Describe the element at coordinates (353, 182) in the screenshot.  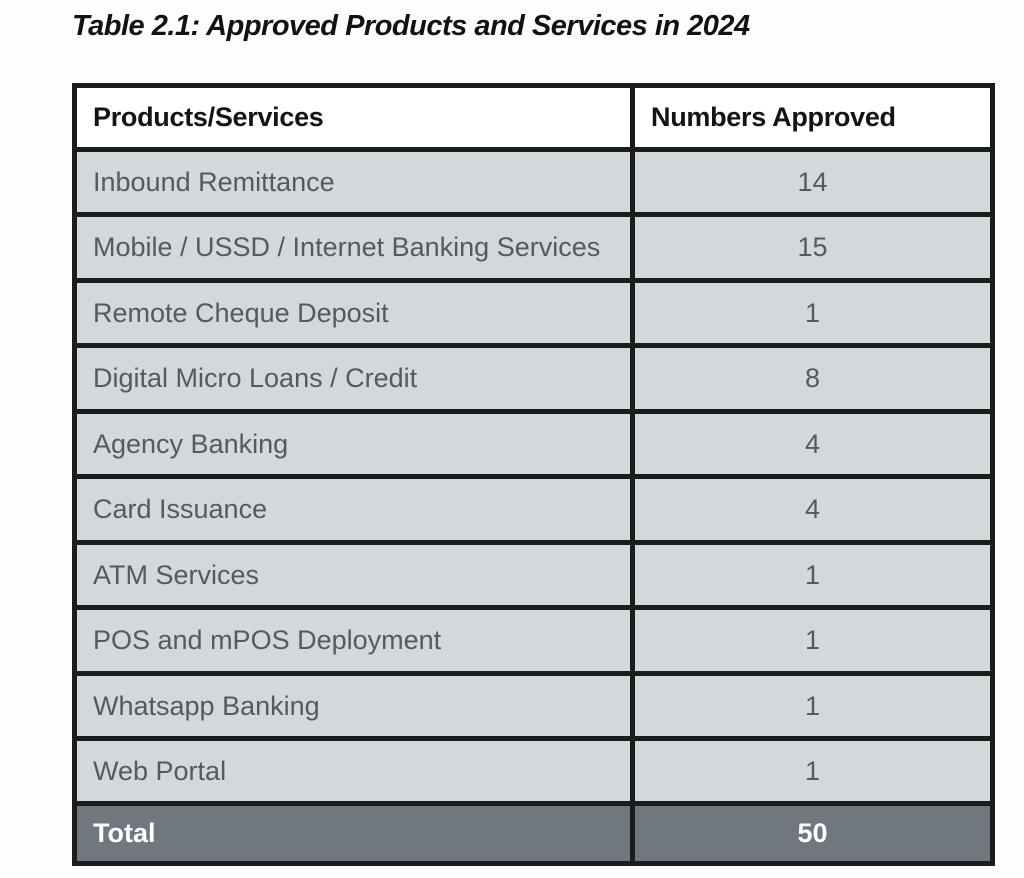
I see `product-cell: Inbound Remittance` at that location.